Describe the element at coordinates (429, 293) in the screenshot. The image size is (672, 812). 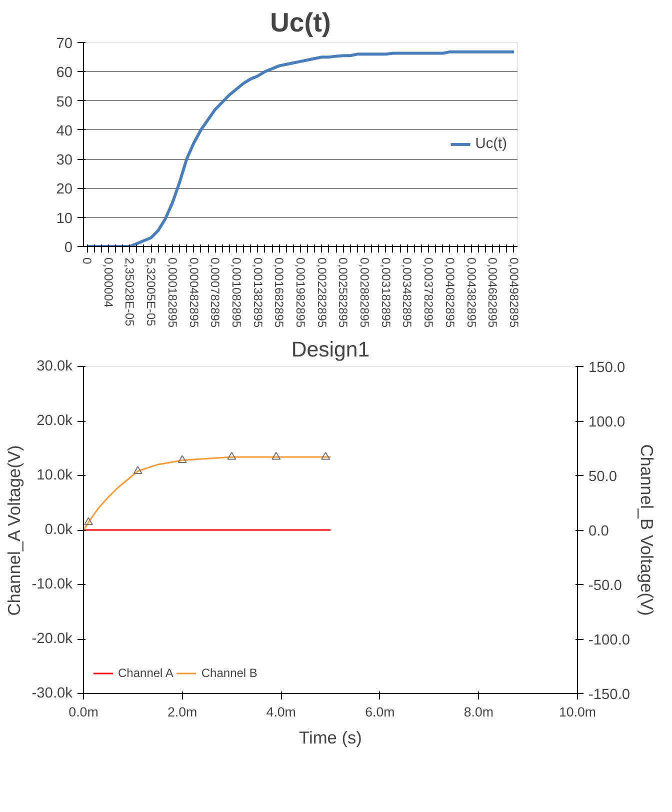
I see `x-tick-label: 0,003782895` at that location.